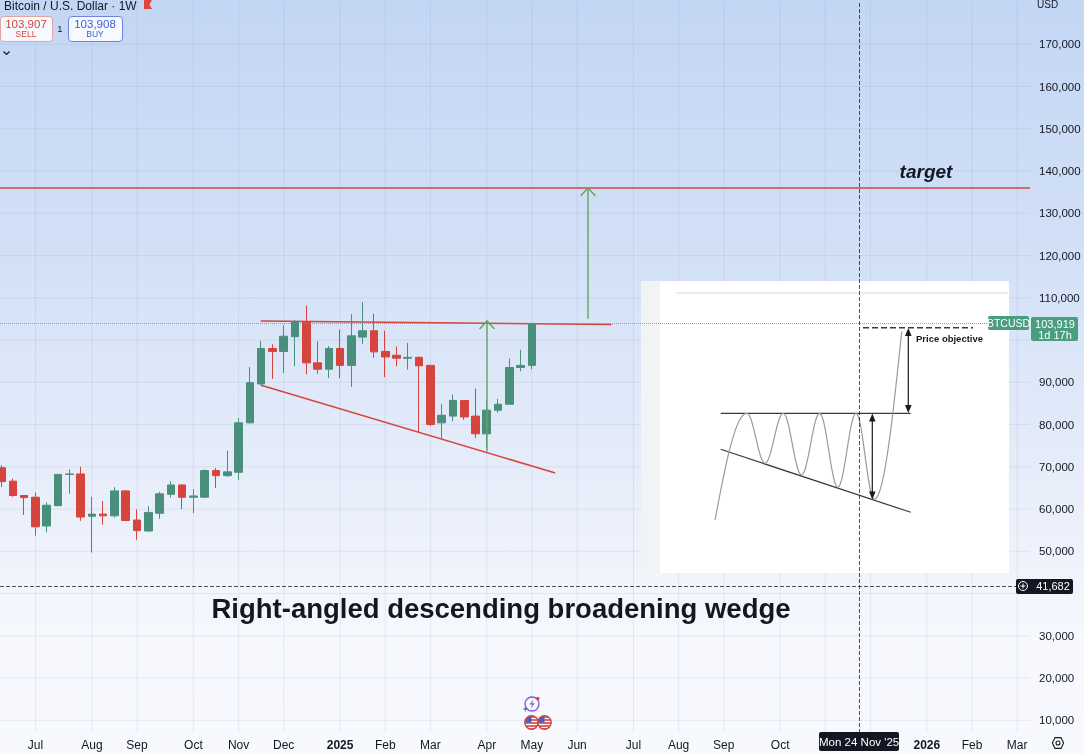 This screenshot has height=754, width=1084. What do you see at coordinates (1055, 334) in the screenshot?
I see `text: 1d 17h` at bounding box center [1055, 334].